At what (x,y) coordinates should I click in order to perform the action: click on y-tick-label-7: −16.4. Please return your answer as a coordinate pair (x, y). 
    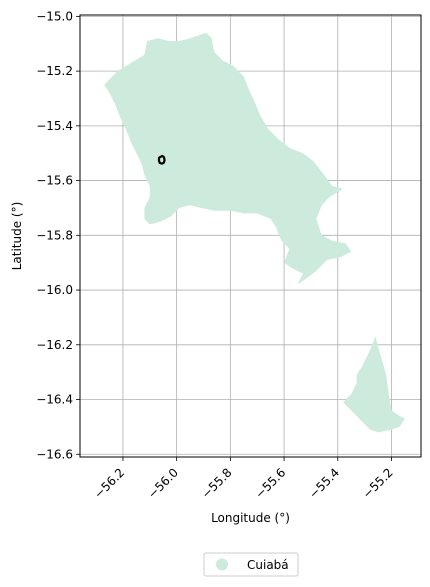
    Looking at the image, I should click on (54, 400).